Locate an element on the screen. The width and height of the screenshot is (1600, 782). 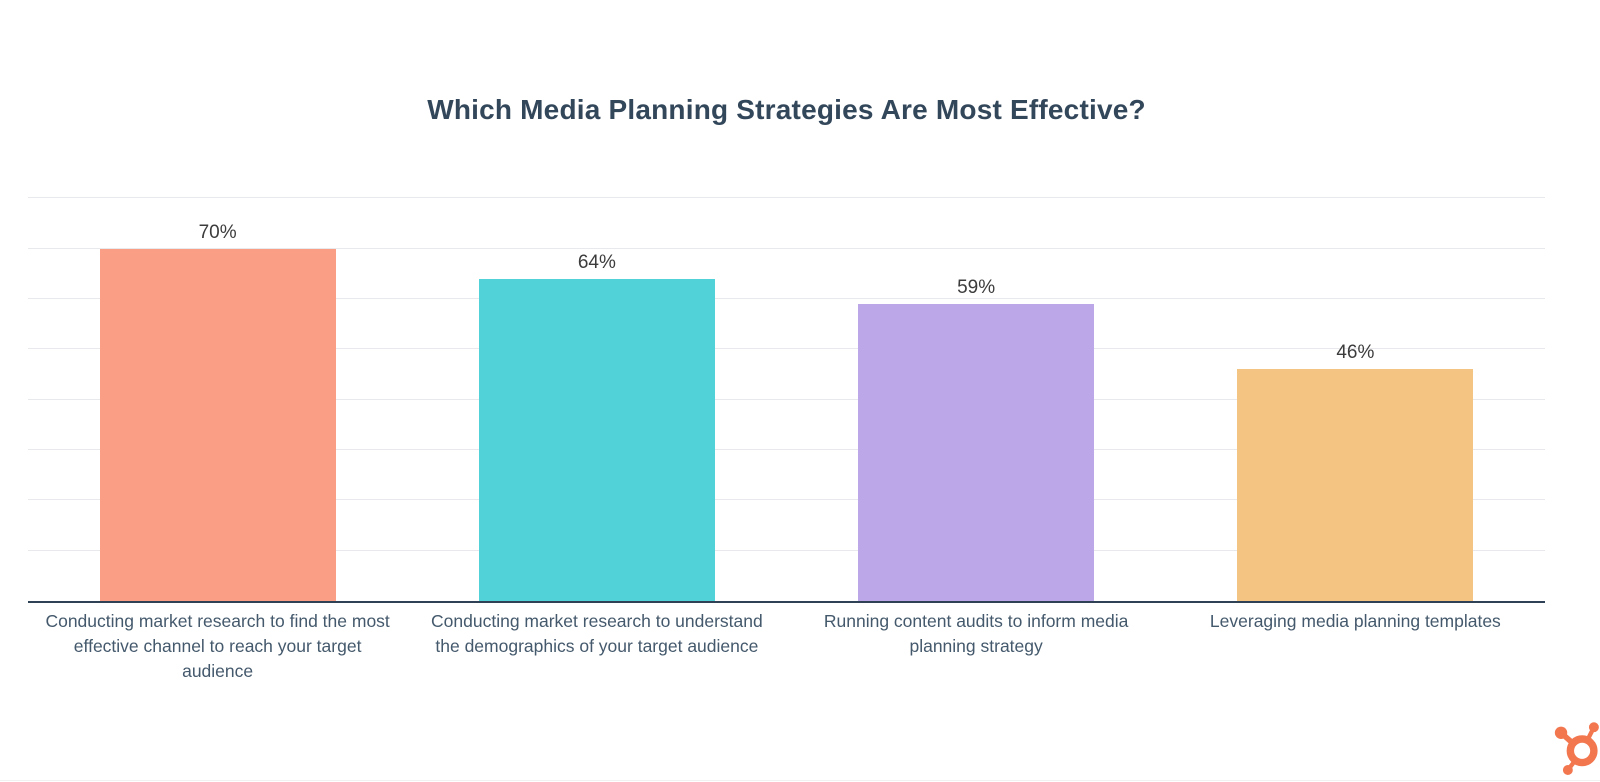
hubspot-sprocket-icon is located at coordinates (1576, 748).